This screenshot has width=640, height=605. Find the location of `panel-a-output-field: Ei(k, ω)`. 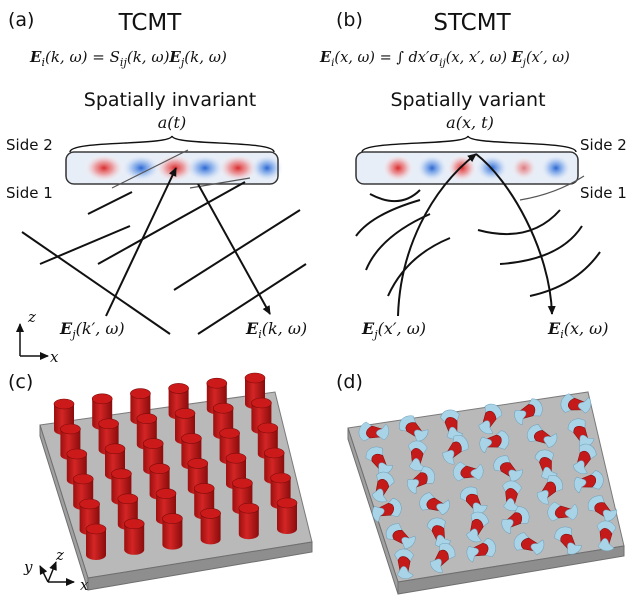

panel-a-output-field: Ei(k, ω) is located at coordinates (276, 330).